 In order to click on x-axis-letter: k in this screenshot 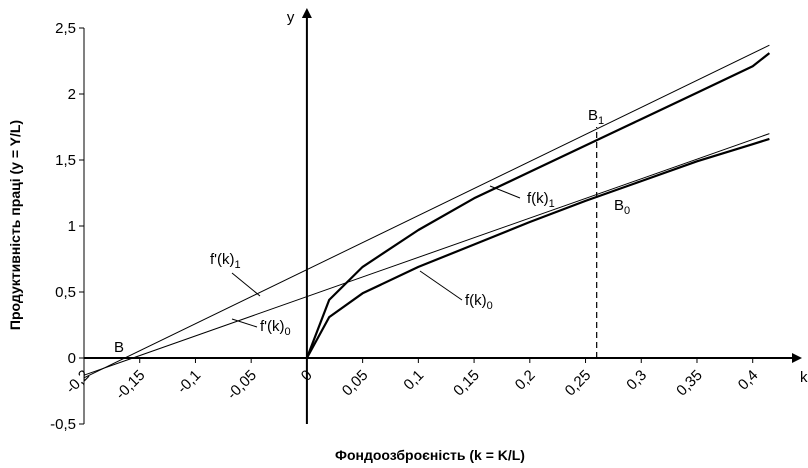, I will do `click(804, 377)`.